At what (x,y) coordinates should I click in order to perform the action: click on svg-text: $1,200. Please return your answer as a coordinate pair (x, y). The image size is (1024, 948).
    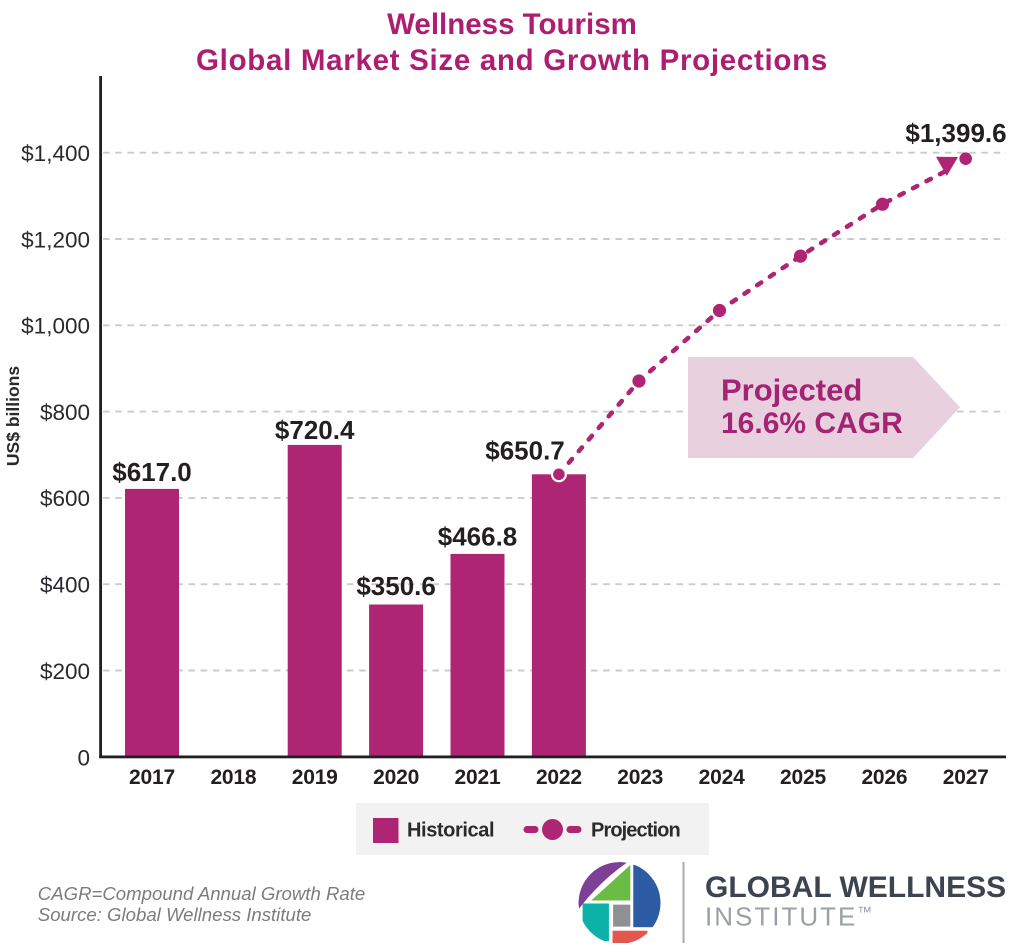
    Looking at the image, I should click on (55, 239).